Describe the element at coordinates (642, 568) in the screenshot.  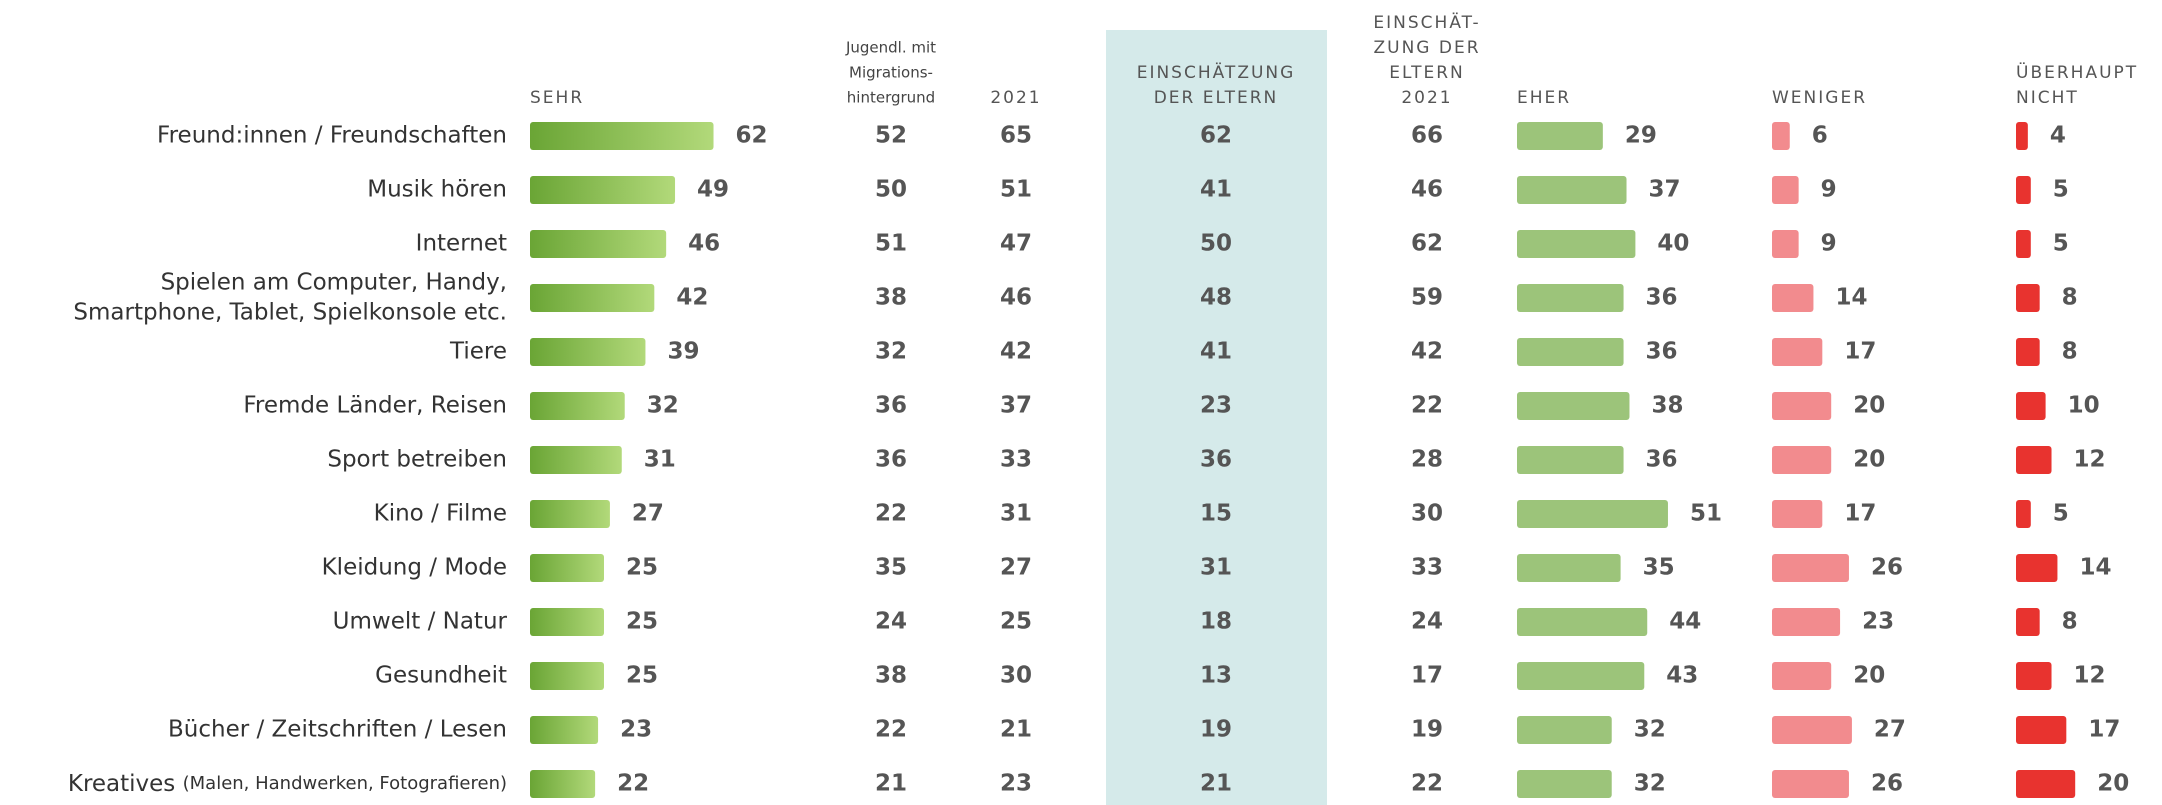
I see `value-label: 25` at that location.